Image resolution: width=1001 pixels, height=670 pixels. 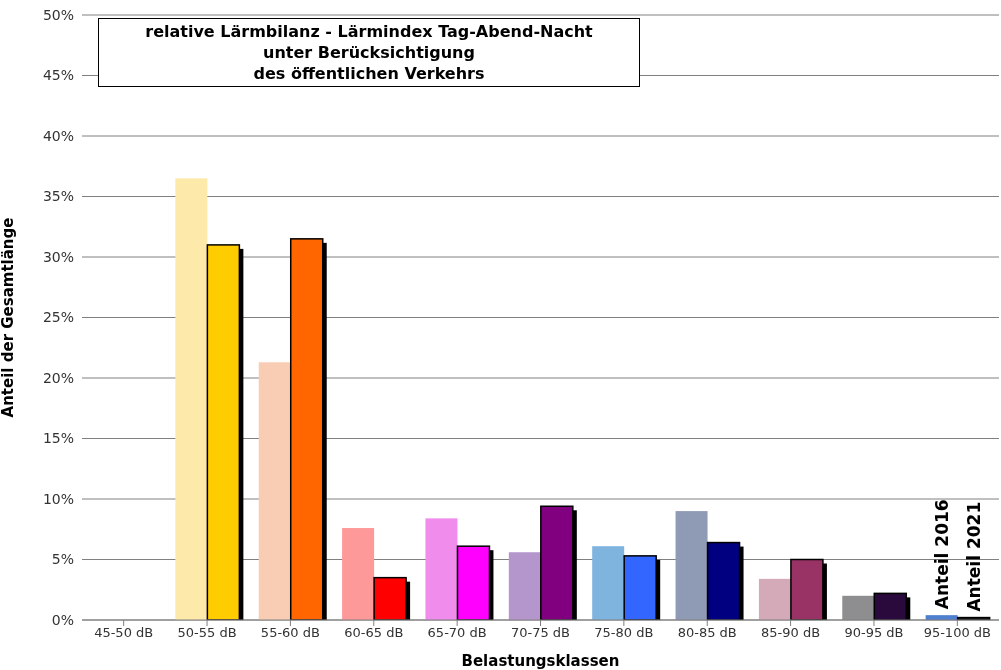 I want to click on y-tick-label: 15%, so click(x=58, y=438).